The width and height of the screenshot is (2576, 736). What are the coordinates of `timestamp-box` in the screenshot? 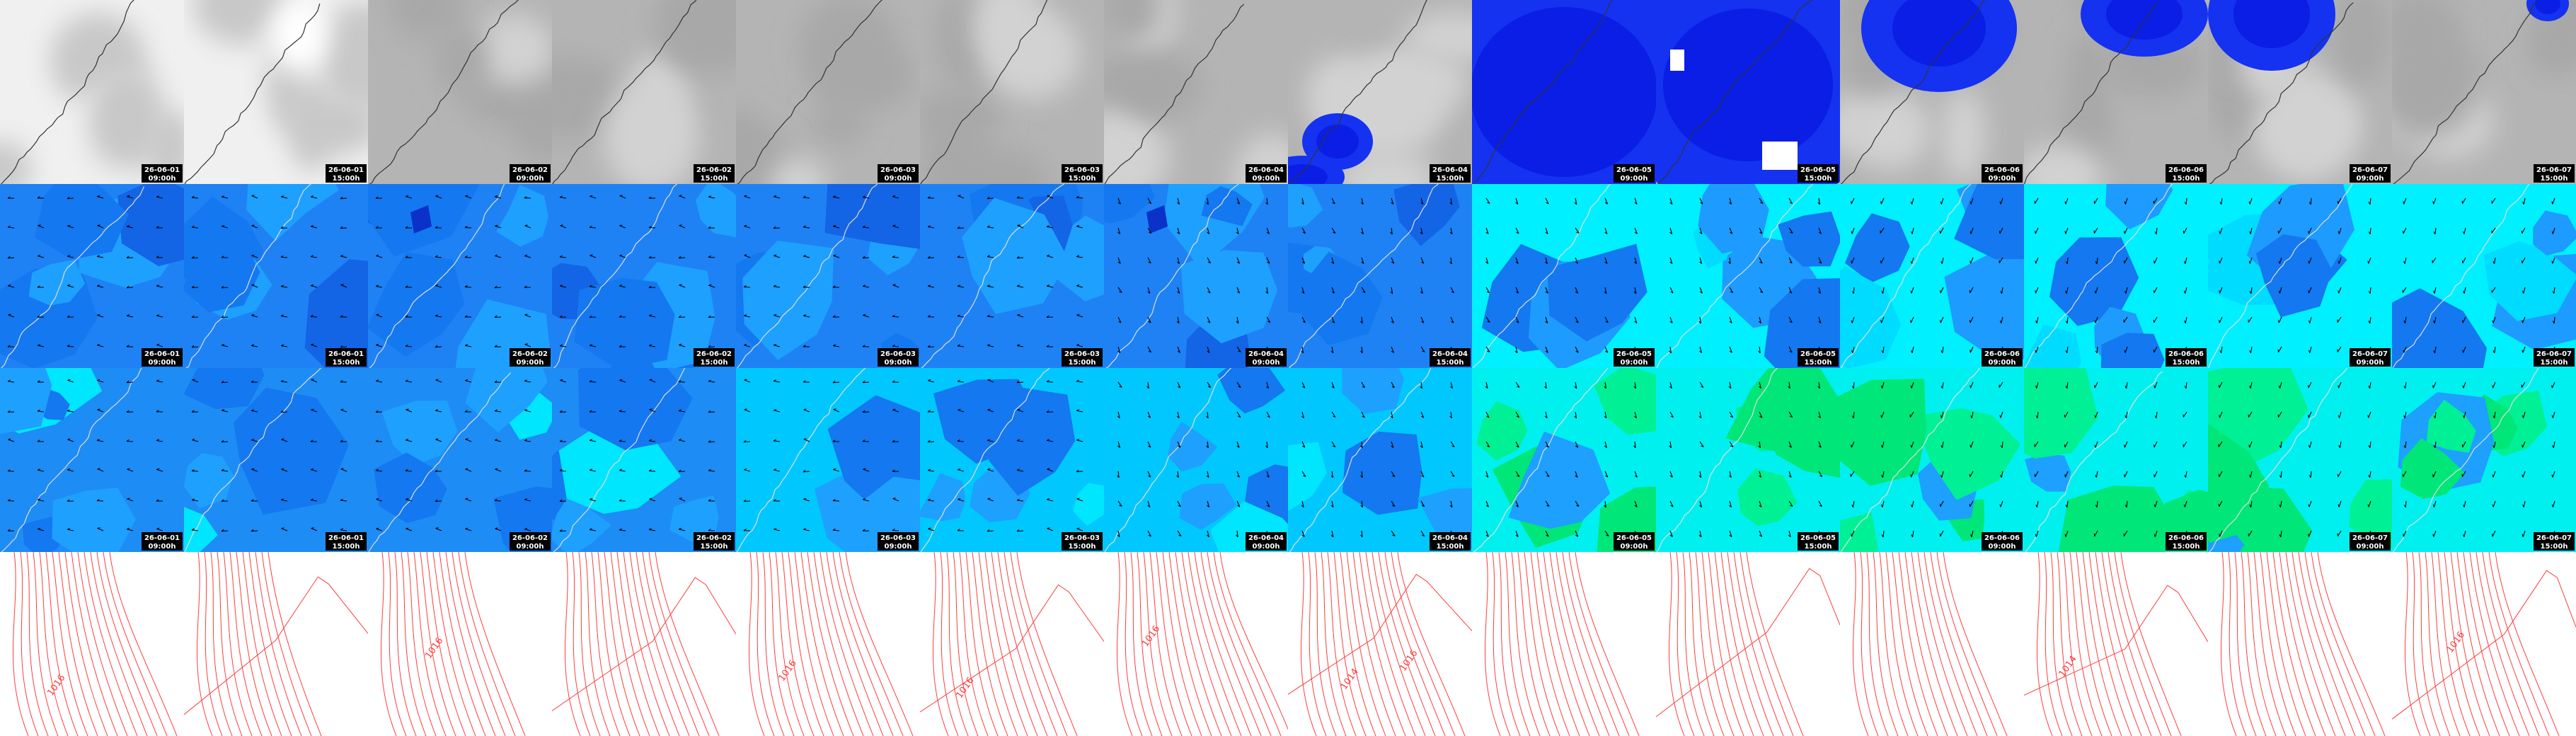 It's located at (163, 357).